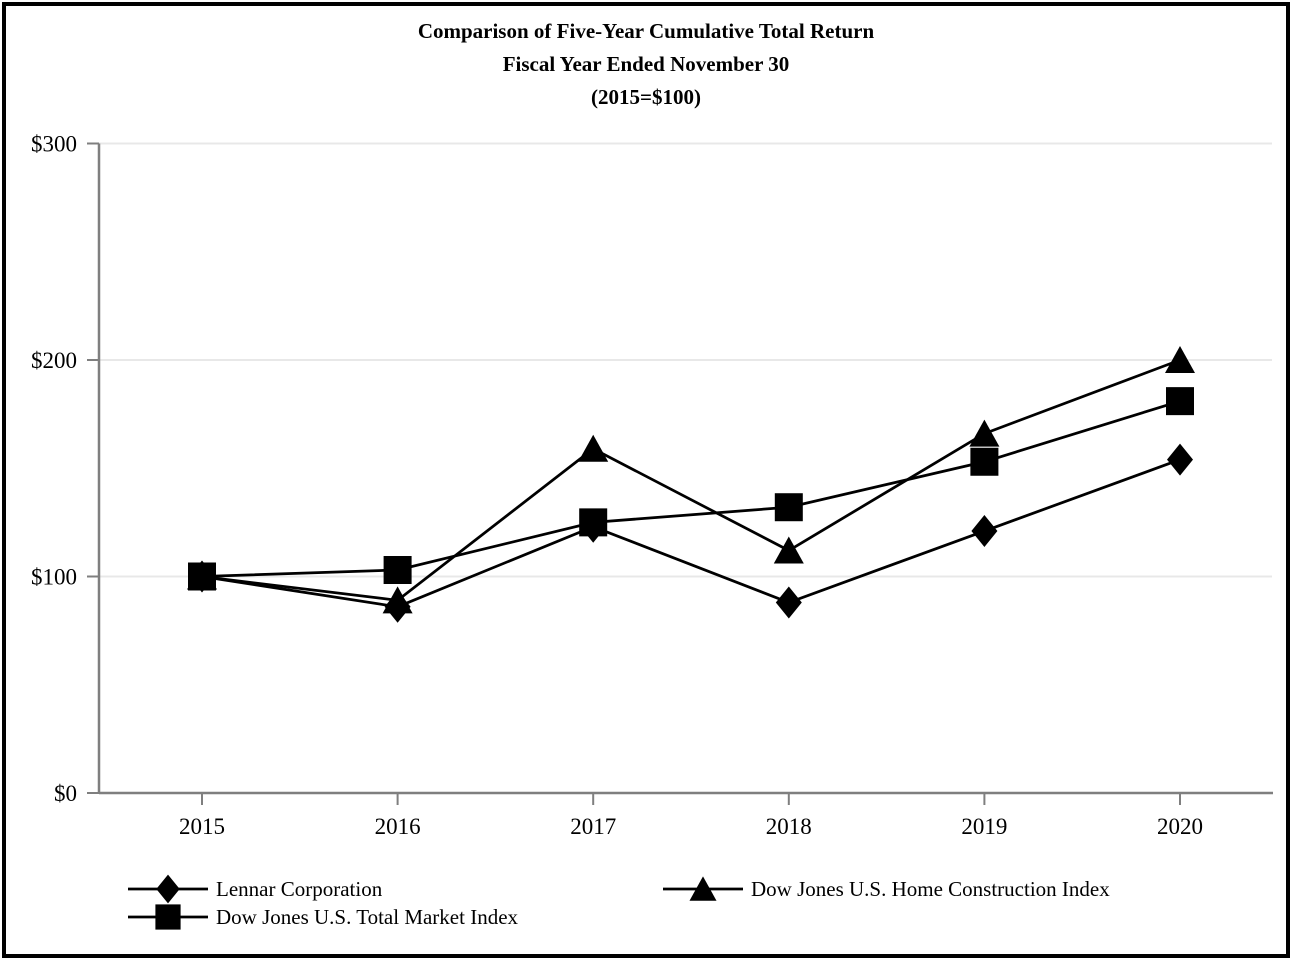 The width and height of the screenshot is (1292, 960). I want to click on chart-subtitle: Fiscal Year Ended November 30, so click(646, 64).